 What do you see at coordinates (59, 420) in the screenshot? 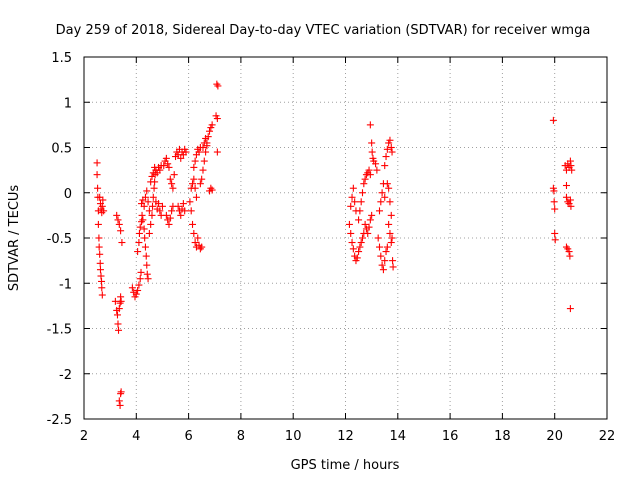
I see `y-tick-label: -2.5` at bounding box center [59, 420].